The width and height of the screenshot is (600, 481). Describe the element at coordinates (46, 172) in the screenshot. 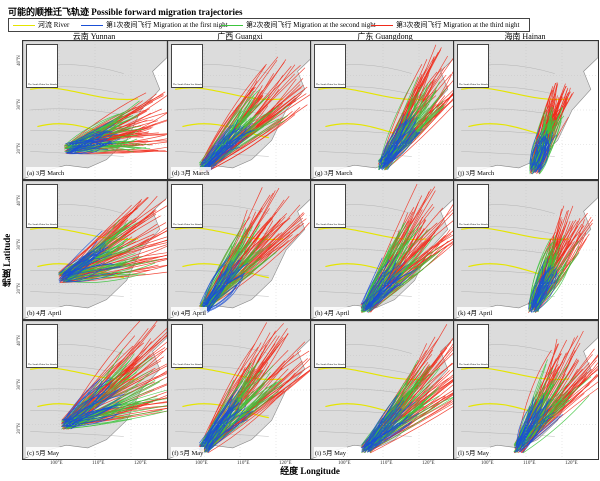

I see `panel-label: (a) 3月 March` at that location.